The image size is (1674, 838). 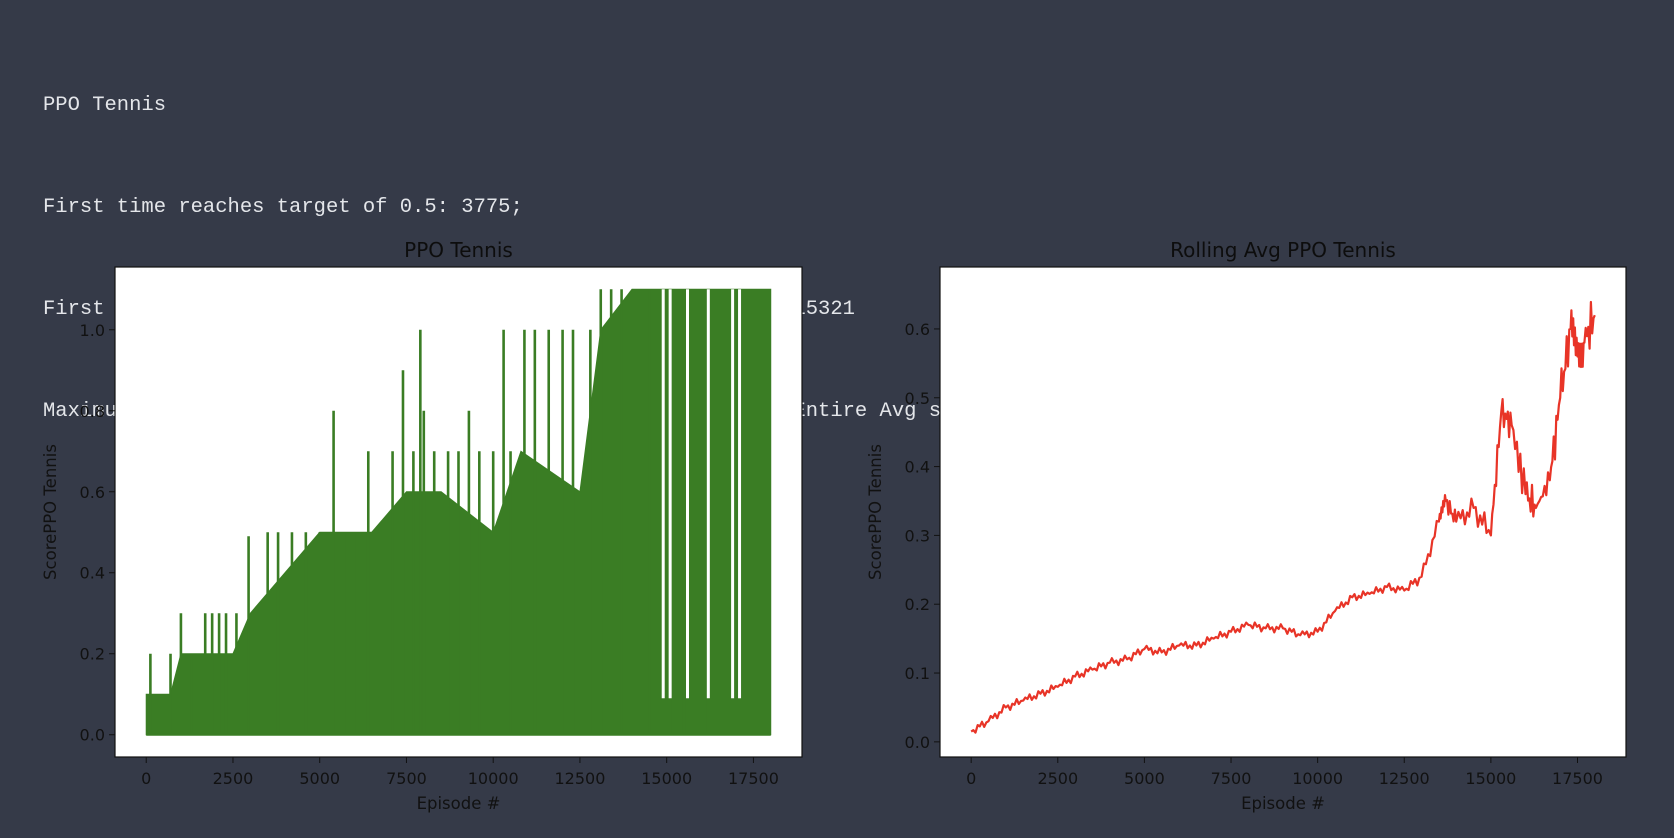 I want to click on chart-title: Rolling Avg PPO Tennis, so click(x=1283, y=250).